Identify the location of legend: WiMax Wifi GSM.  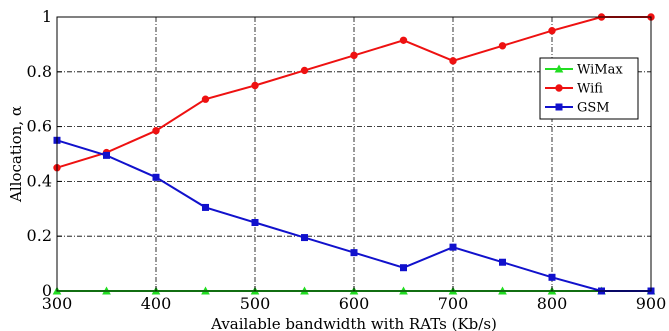
(589, 88).